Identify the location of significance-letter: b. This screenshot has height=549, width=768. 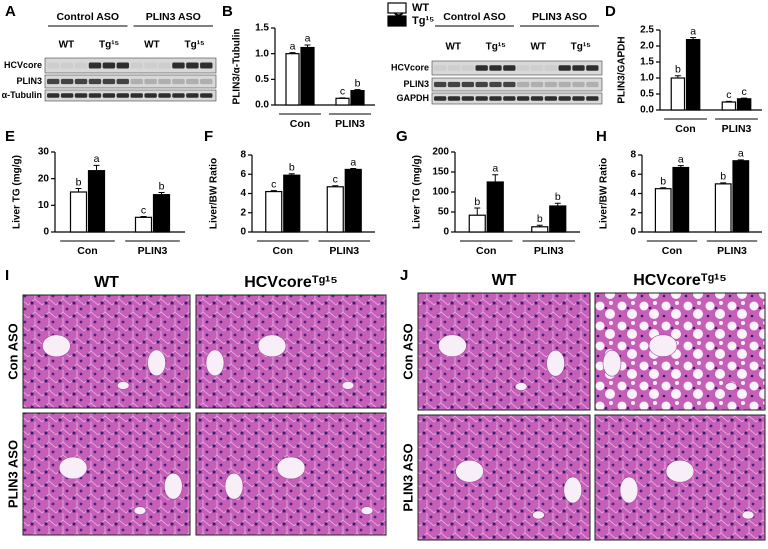
(723, 177).